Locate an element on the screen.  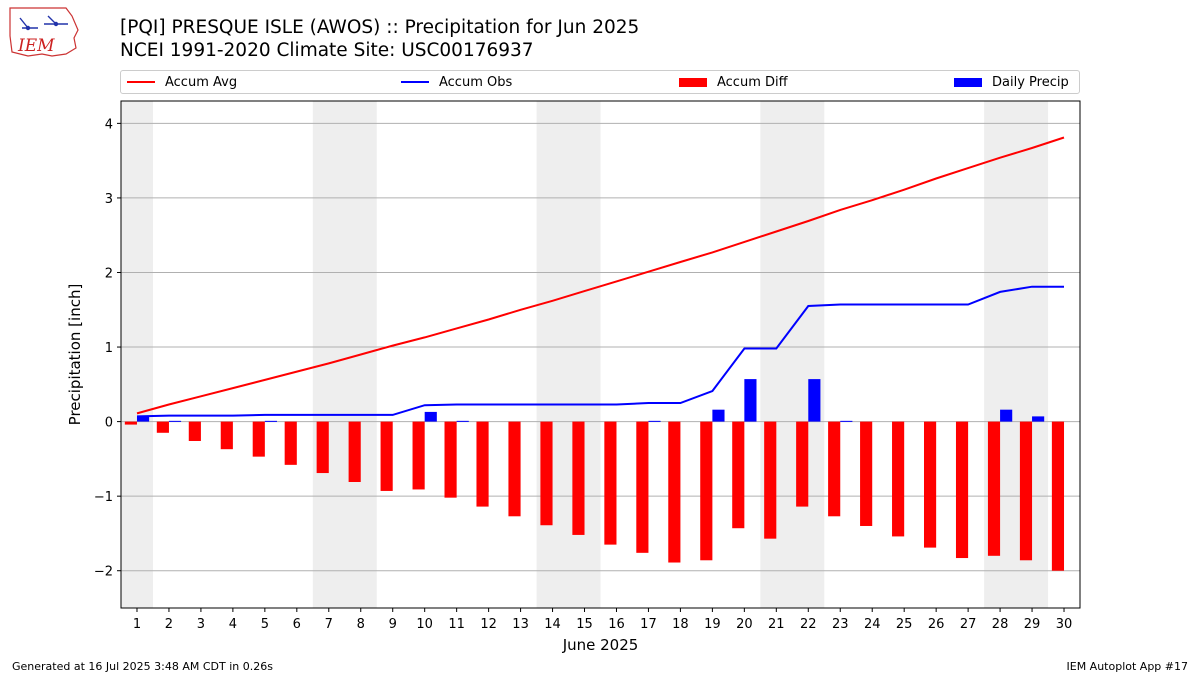
x-tick-label: 25 is located at coordinates (904, 624).